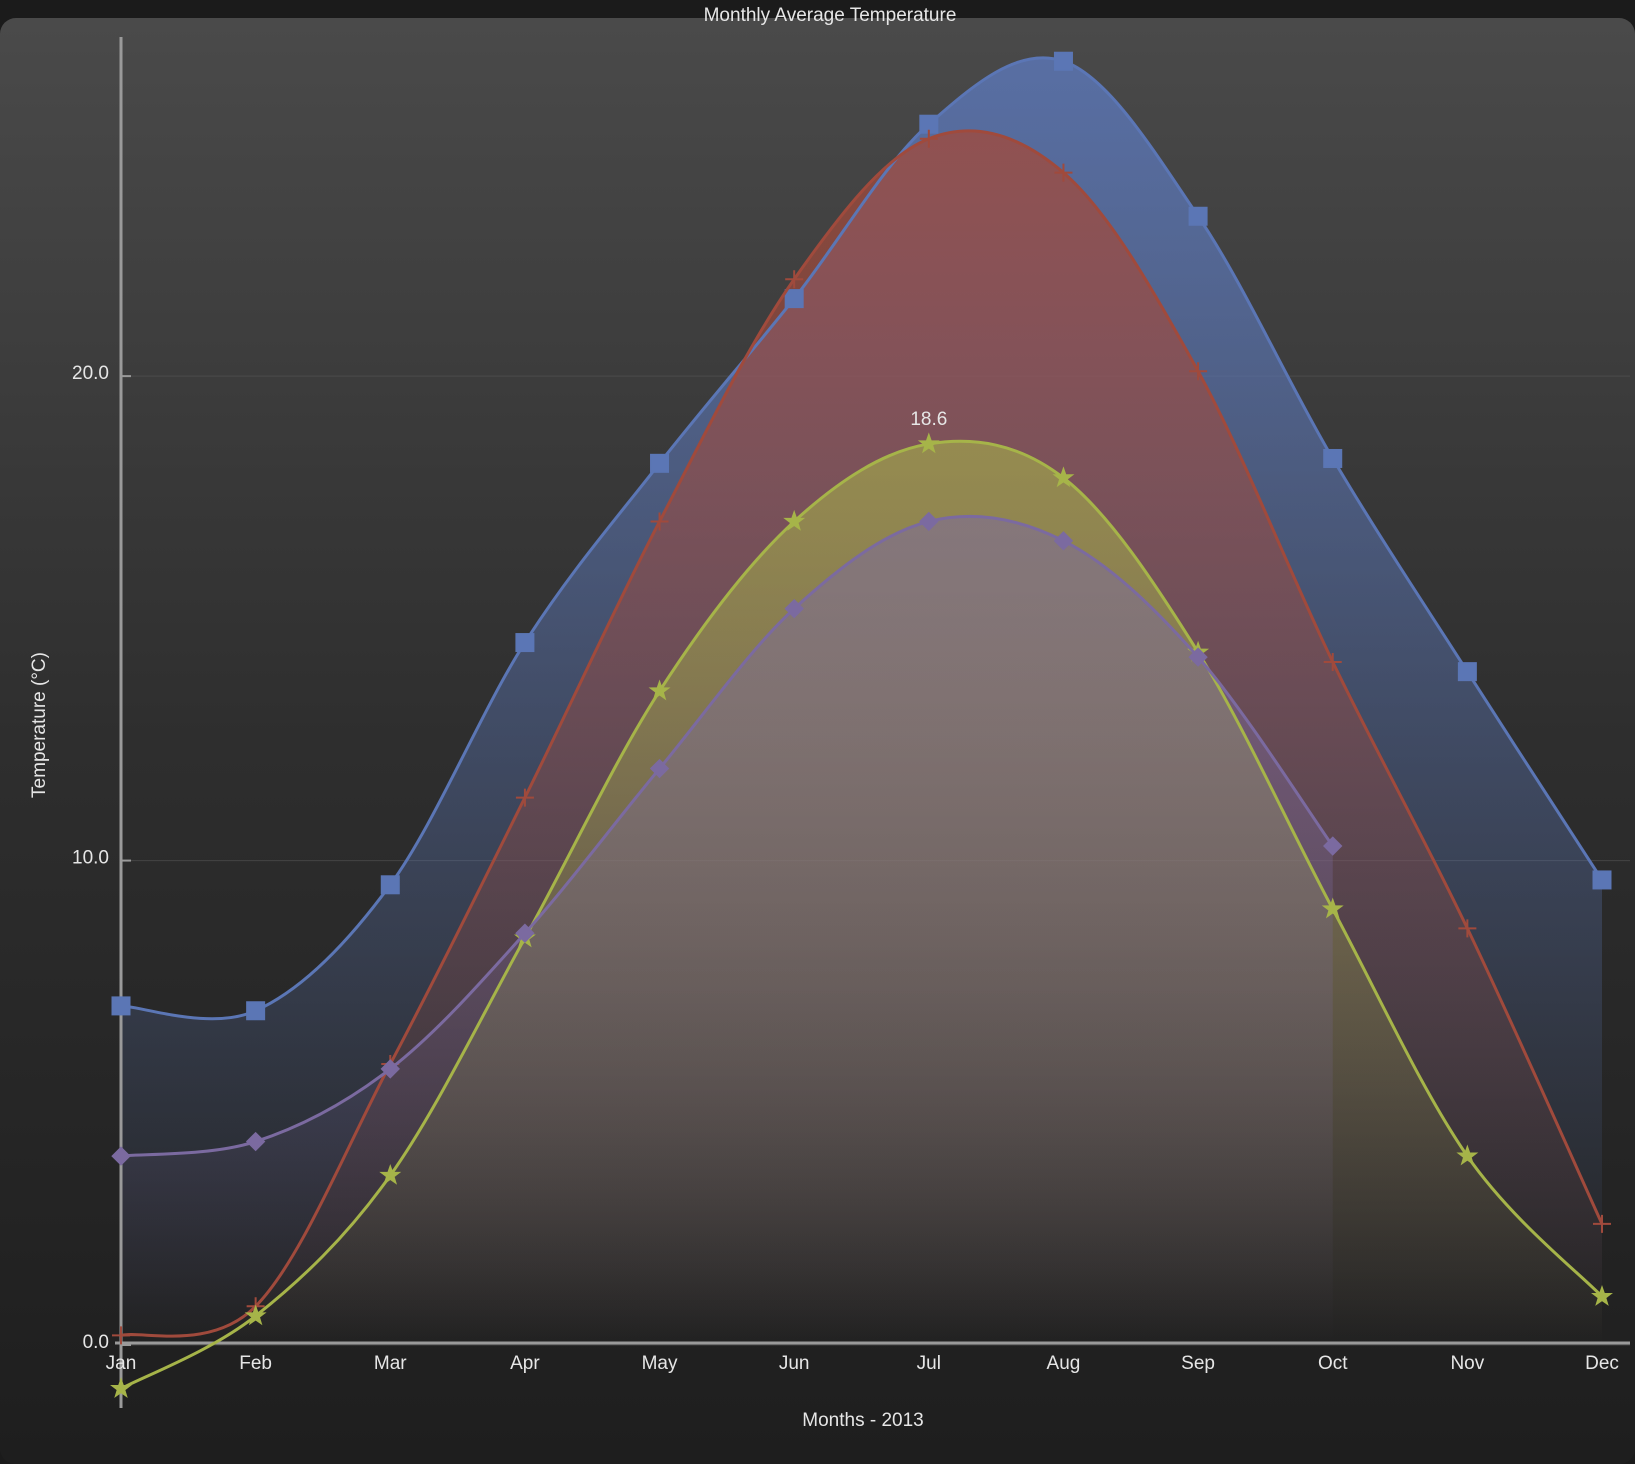 The height and width of the screenshot is (1464, 1635). What do you see at coordinates (929, 1363) in the screenshot?
I see `x-tick-label: Jul` at bounding box center [929, 1363].